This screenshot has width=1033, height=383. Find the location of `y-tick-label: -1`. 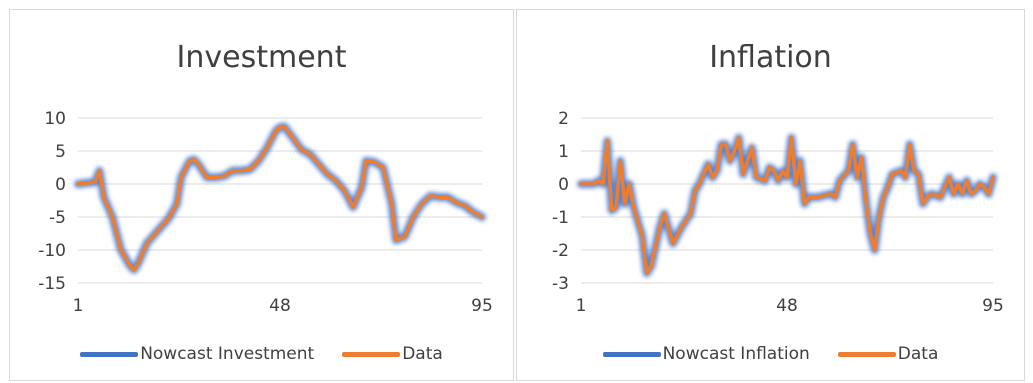

y-tick-label: -1 is located at coordinates (560, 218).